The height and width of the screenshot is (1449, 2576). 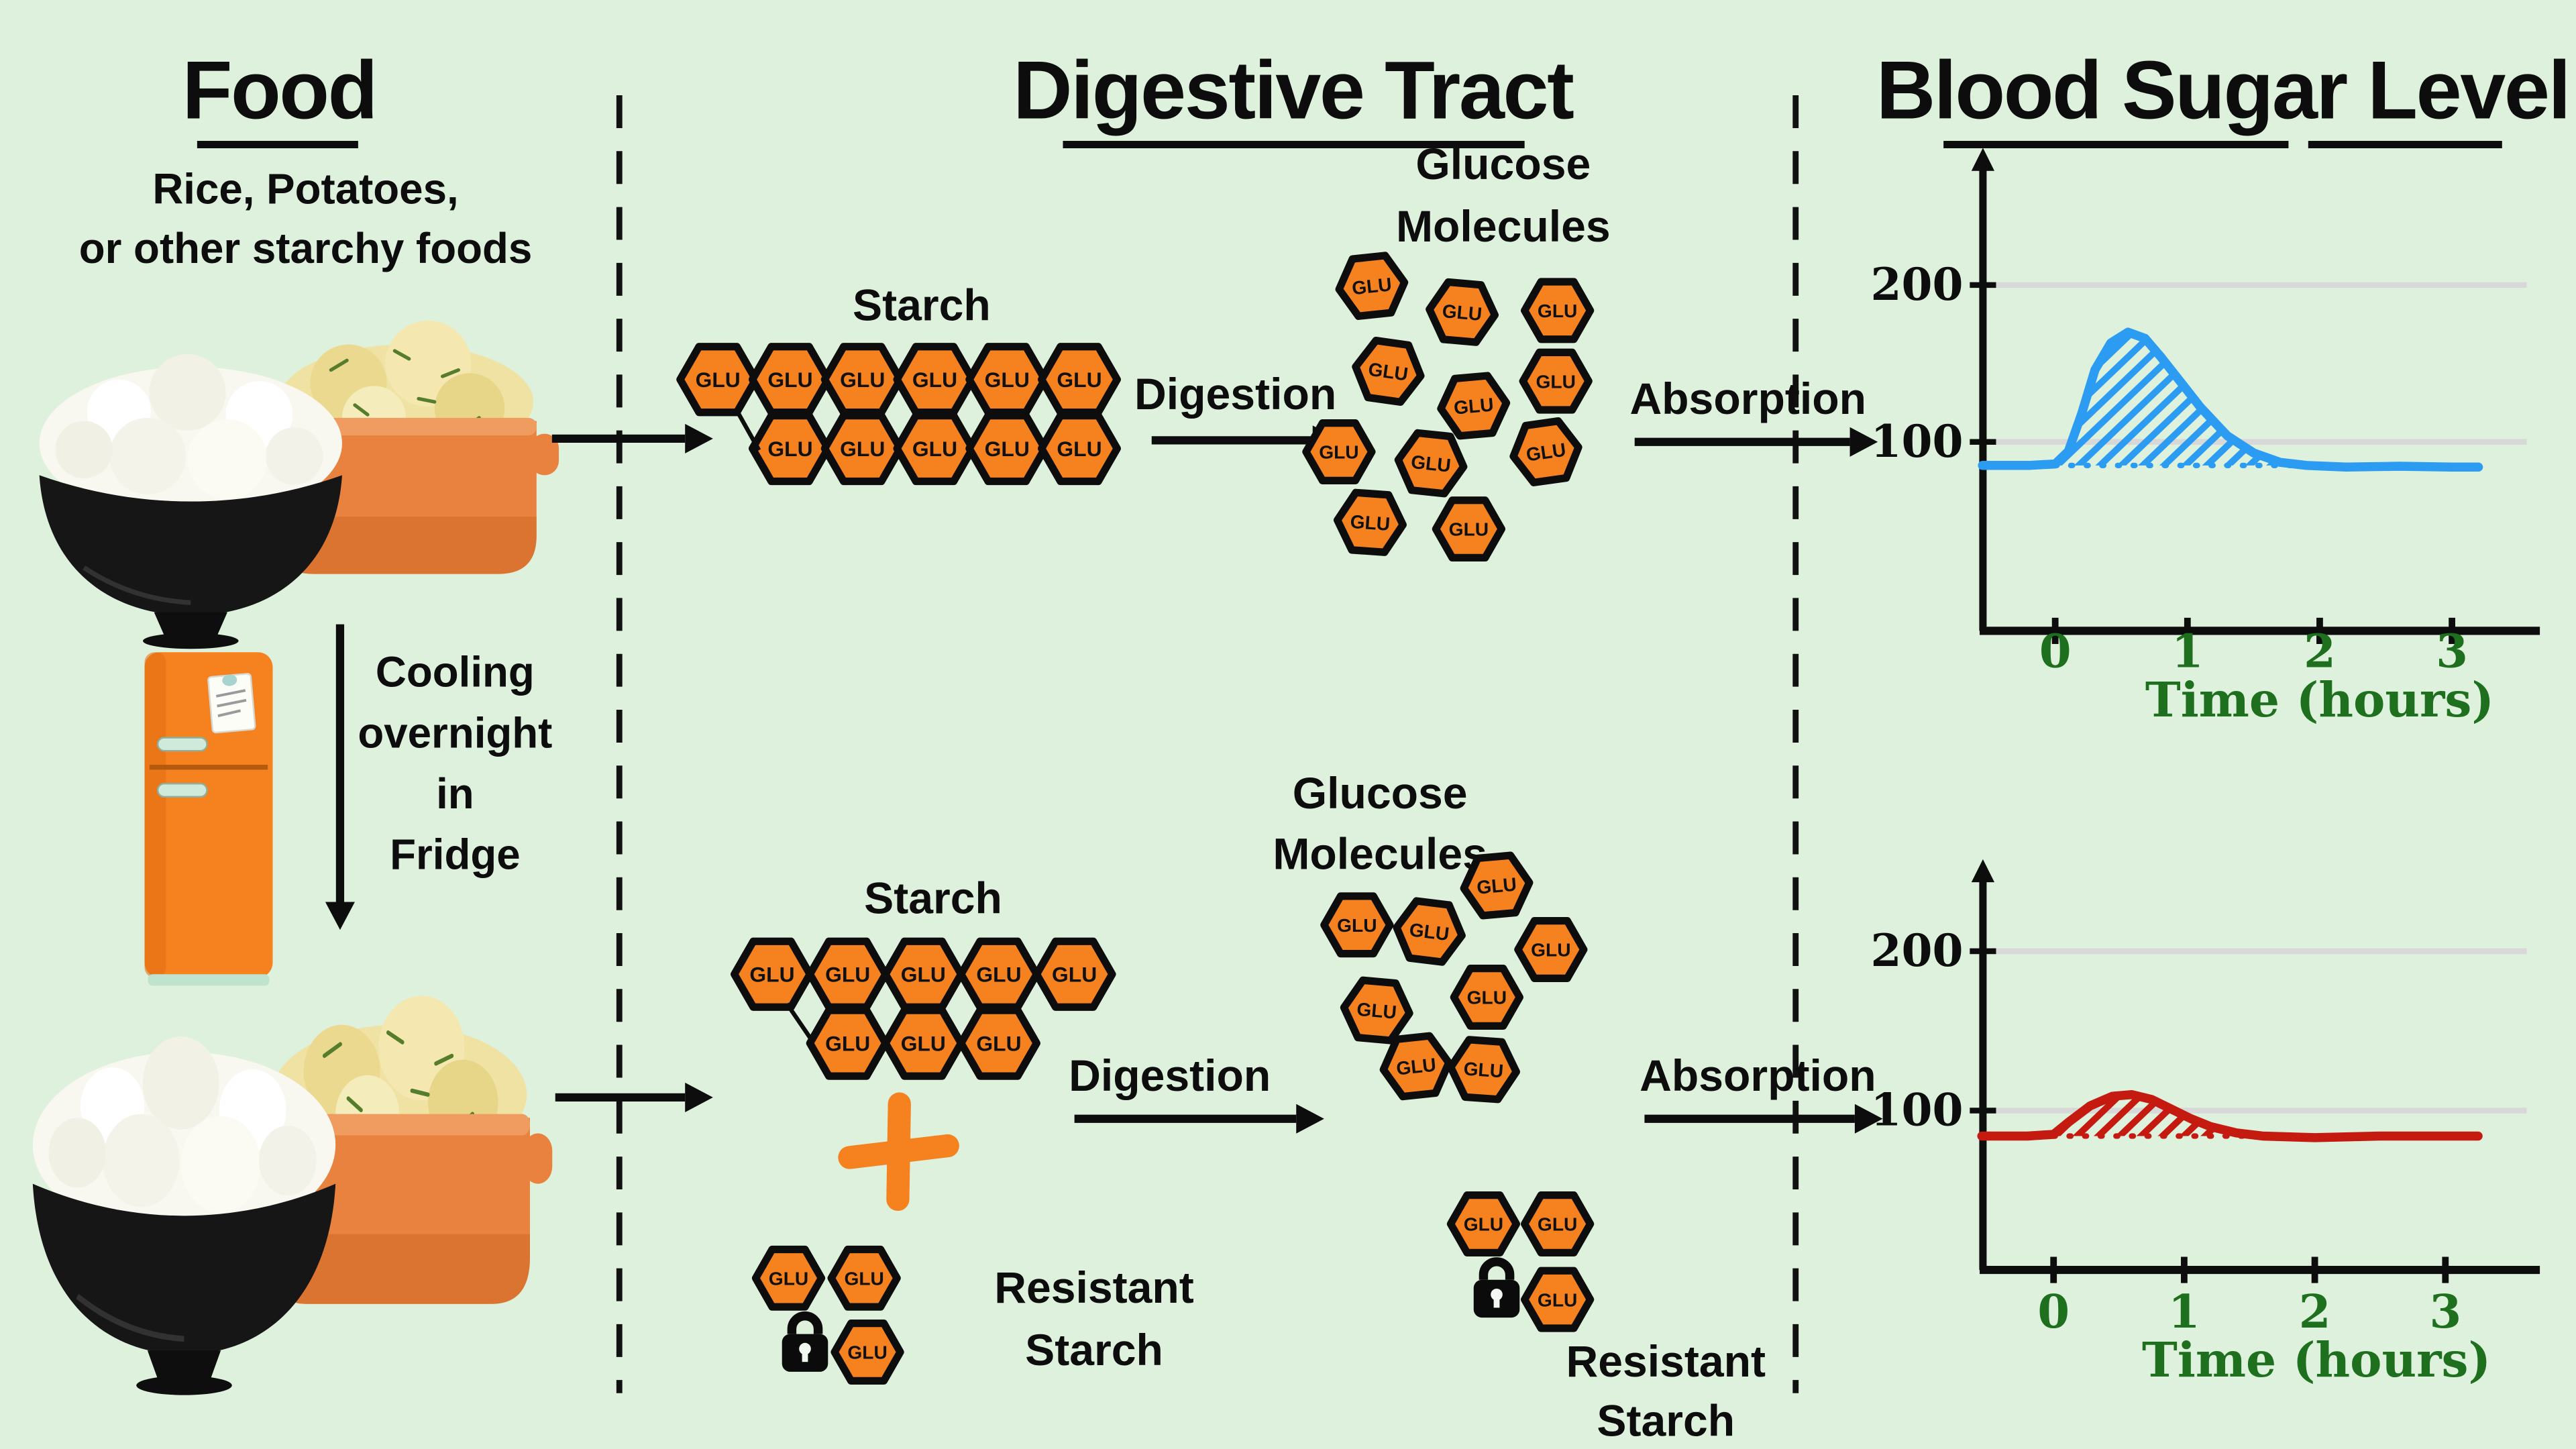 What do you see at coordinates (2319, 700) in the screenshot?
I see `x-axis-label: Time (hours)` at bounding box center [2319, 700].